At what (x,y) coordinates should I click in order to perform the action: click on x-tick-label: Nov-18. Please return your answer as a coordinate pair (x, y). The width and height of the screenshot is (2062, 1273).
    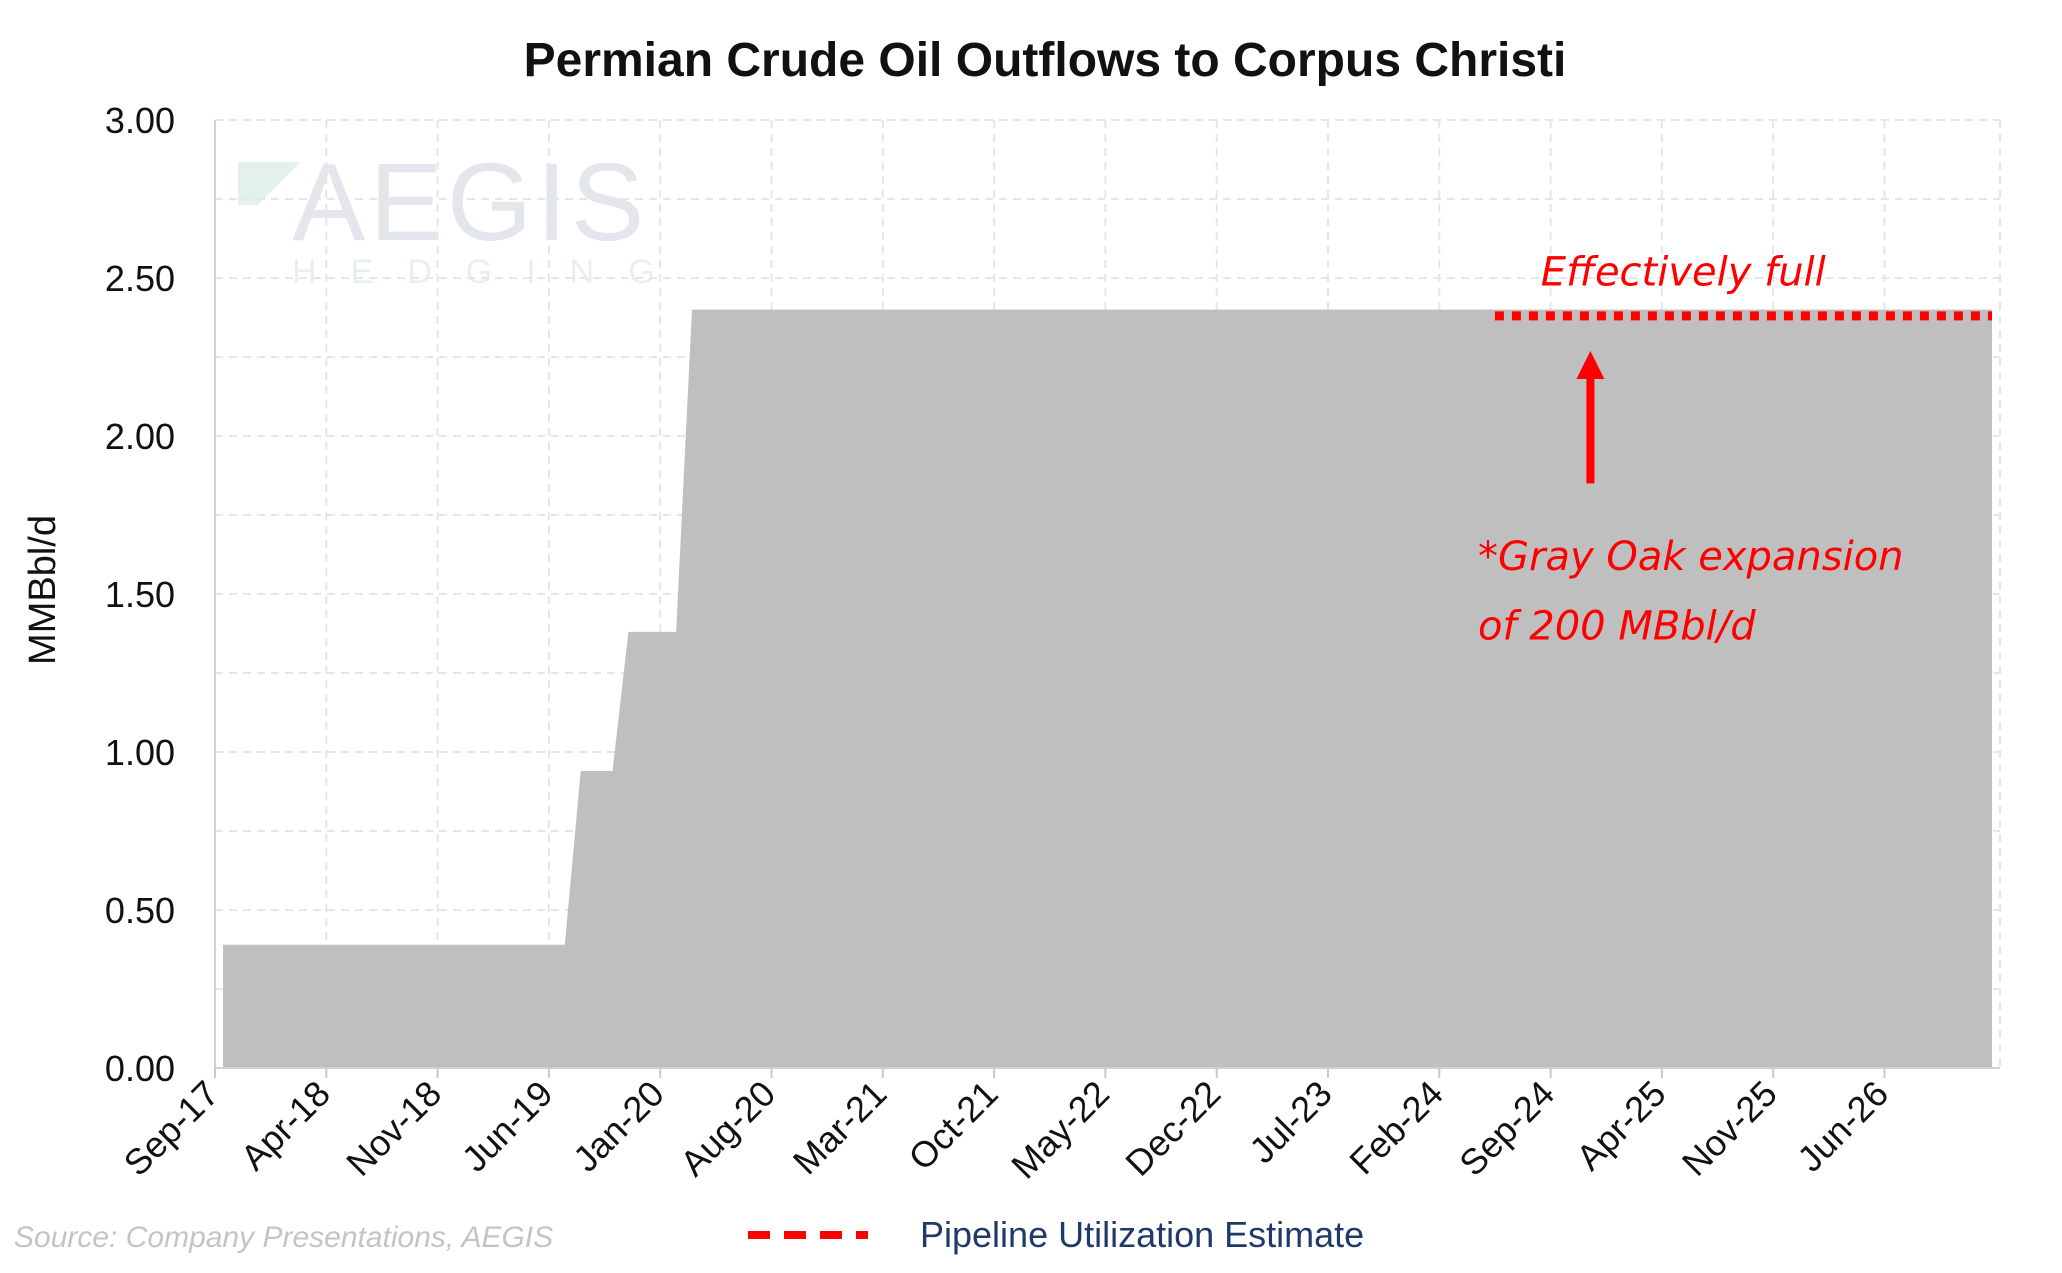
    Looking at the image, I should click on (393, 1128).